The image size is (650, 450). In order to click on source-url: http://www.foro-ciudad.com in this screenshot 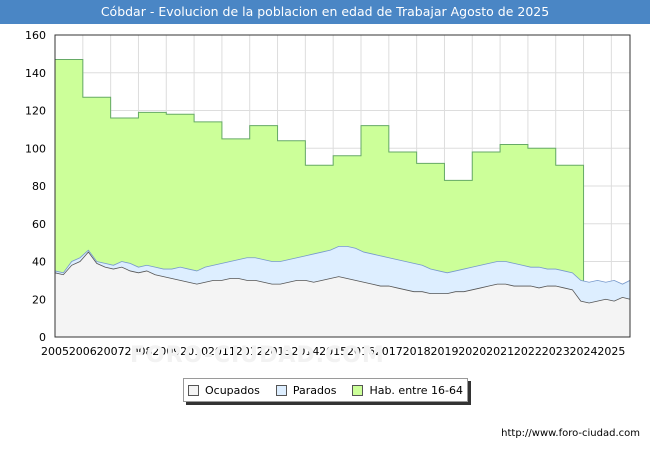, I will do `click(570, 433)`.